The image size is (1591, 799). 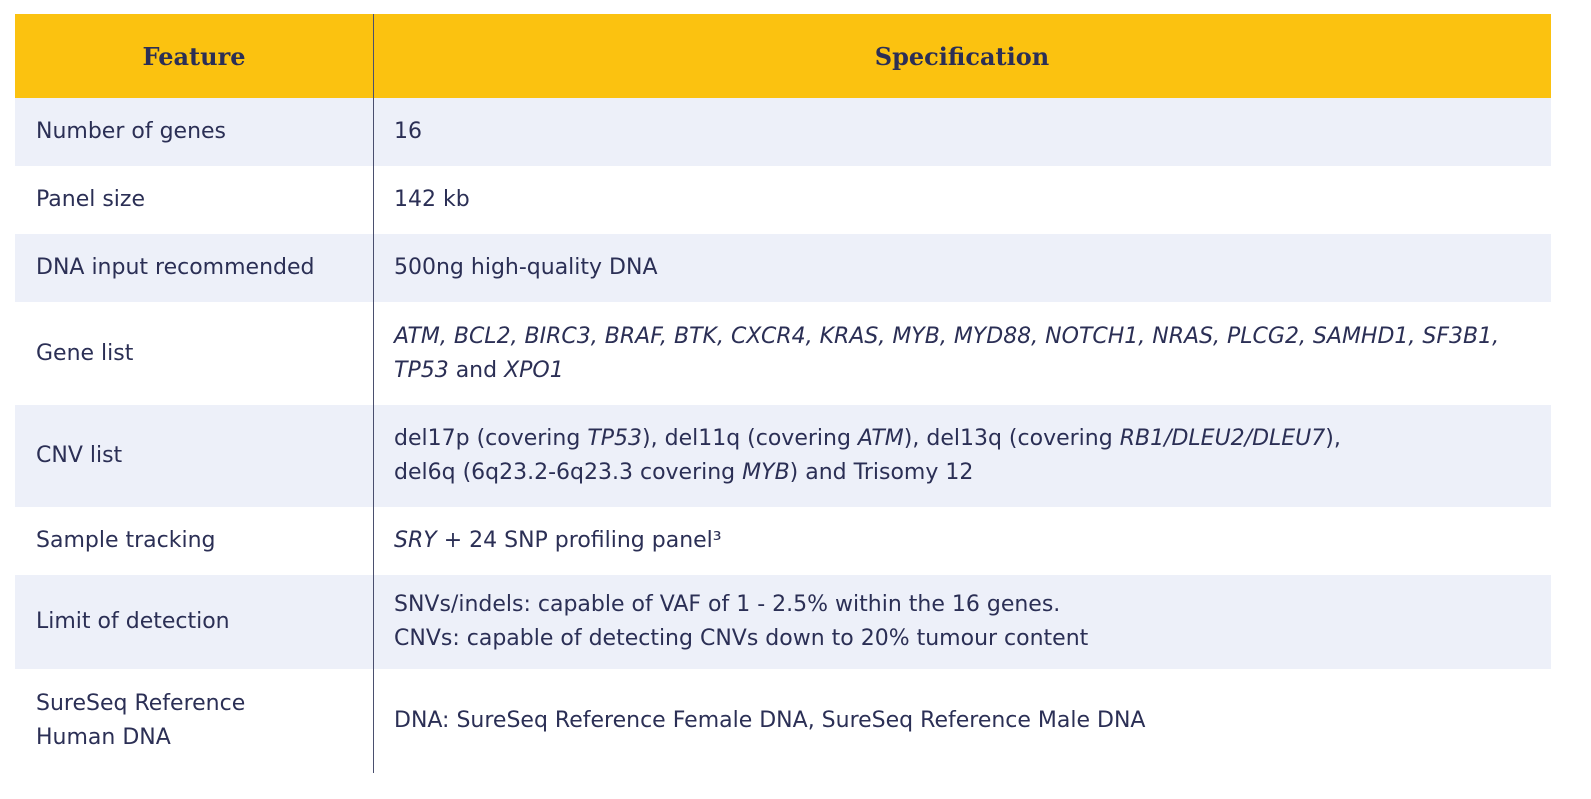 What do you see at coordinates (79, 455) in the screenshot?
I see `feature-cell: CNV list` at bounding box center [79, 455].